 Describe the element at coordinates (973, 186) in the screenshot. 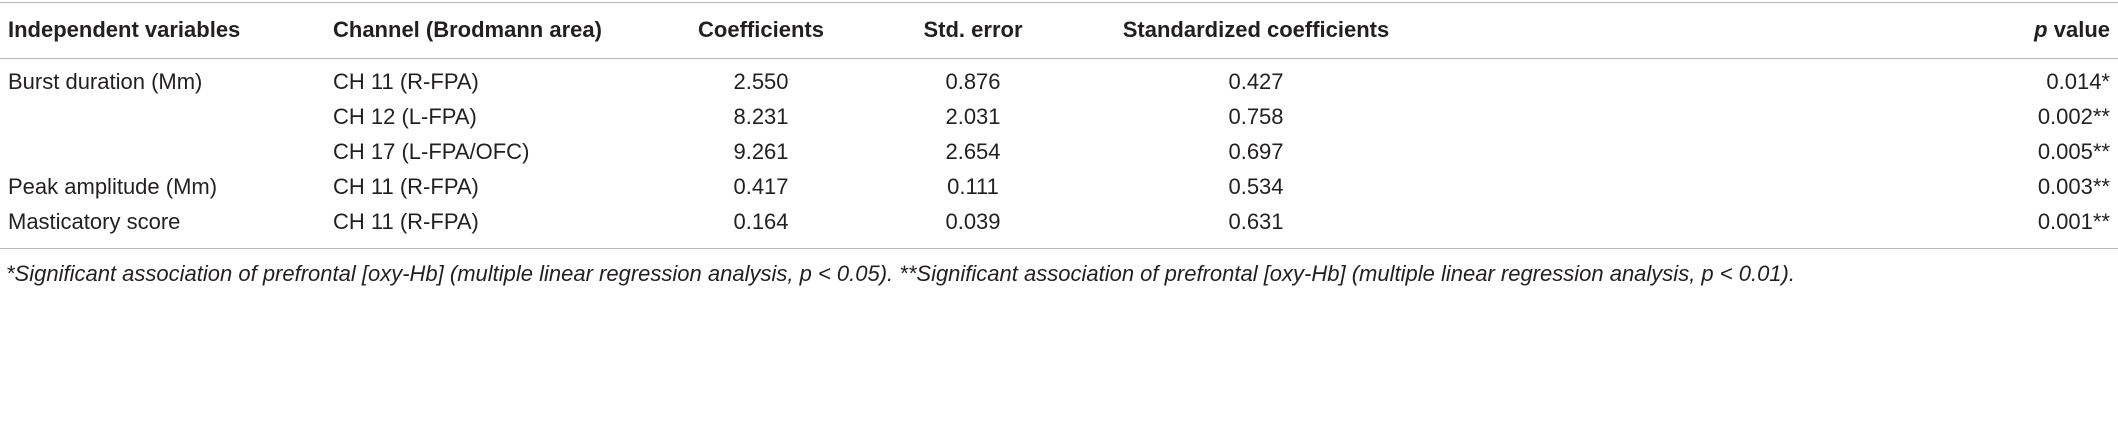

I see `table-cell: 0.111` at that location.